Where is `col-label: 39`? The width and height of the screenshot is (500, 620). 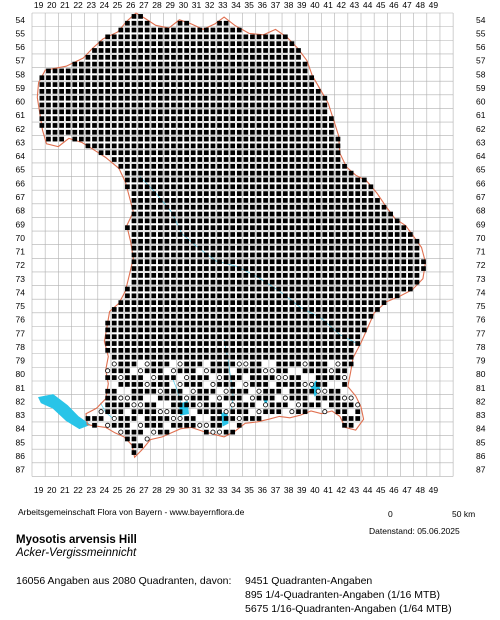
col-label: 39 is located at coordinates (302, 490).